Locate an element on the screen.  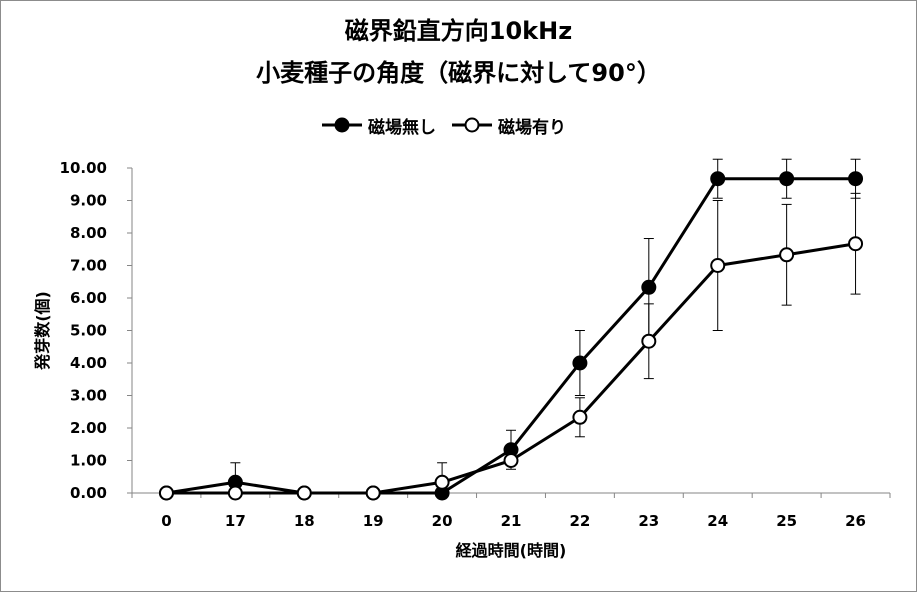
legend: 磁場無し 磁場有り is located at coordinates (450, 125).